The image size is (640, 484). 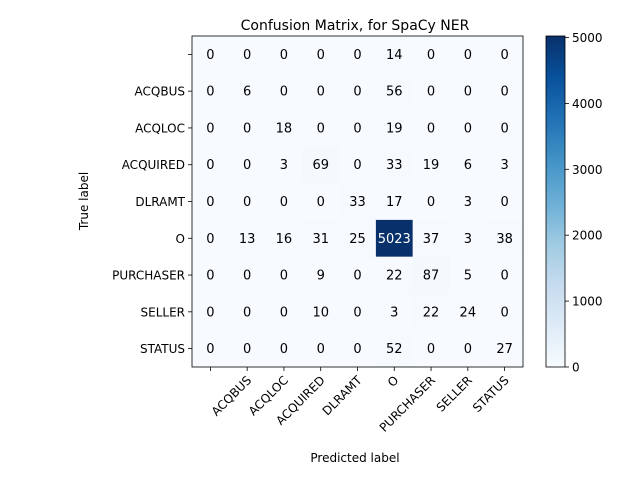 I want to click on cell-value-label: 56, so click(x=394, y=92).